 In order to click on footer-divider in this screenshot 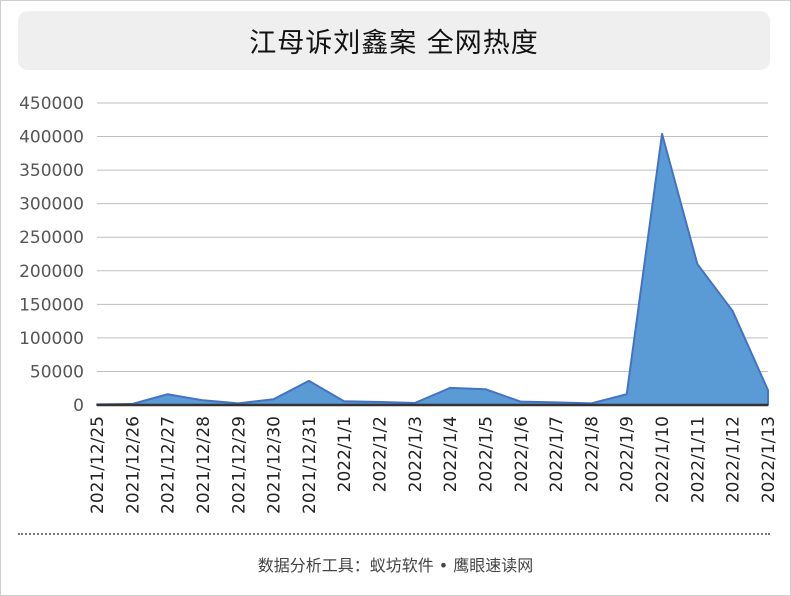, I will do `click(394, 534)`.